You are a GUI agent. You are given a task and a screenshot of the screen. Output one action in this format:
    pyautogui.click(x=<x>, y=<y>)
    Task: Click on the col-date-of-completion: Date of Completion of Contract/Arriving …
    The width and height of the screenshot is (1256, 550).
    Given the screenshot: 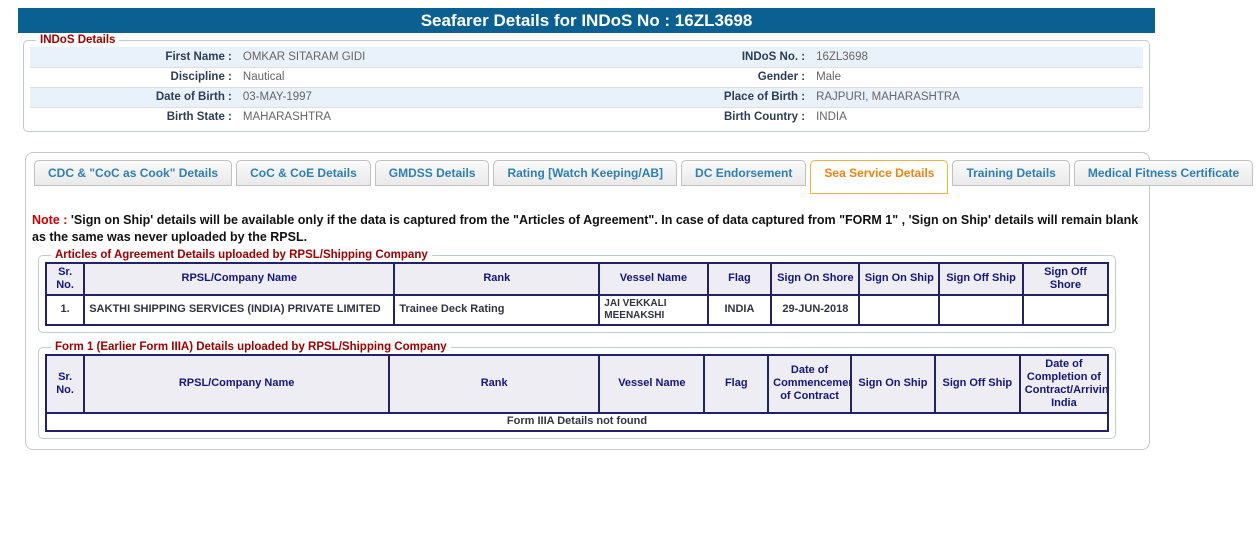 What is the action you would take?
    pyautogui.click(x=1064, y=384)
    